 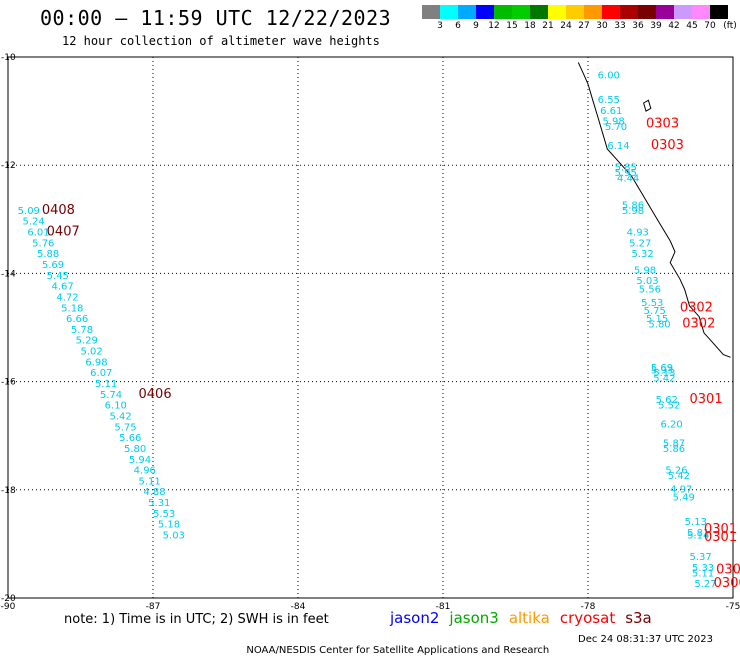 I want to click on generated-timestamp: Dec 24 08:31:37 UTC 2023, so click(x=645, y=639).